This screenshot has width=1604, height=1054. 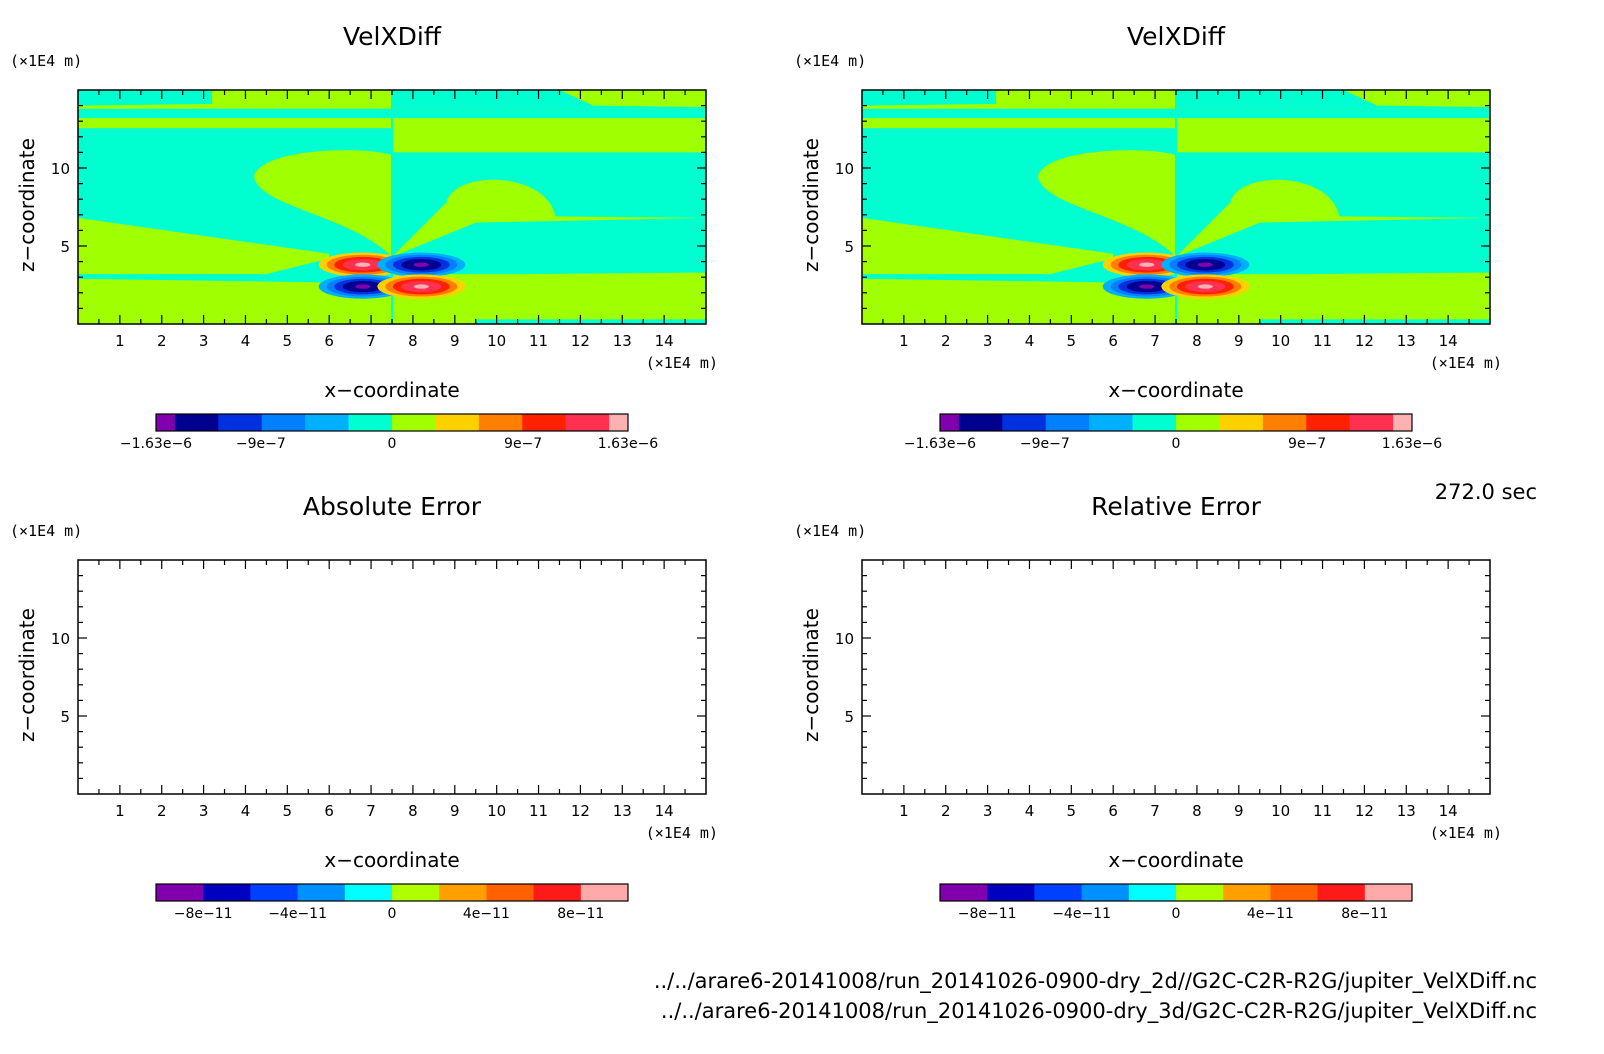 What do you see at coordinates (1176, 677) in the screenshot?
I see `plot-background` at bounding box center [1176, 677].